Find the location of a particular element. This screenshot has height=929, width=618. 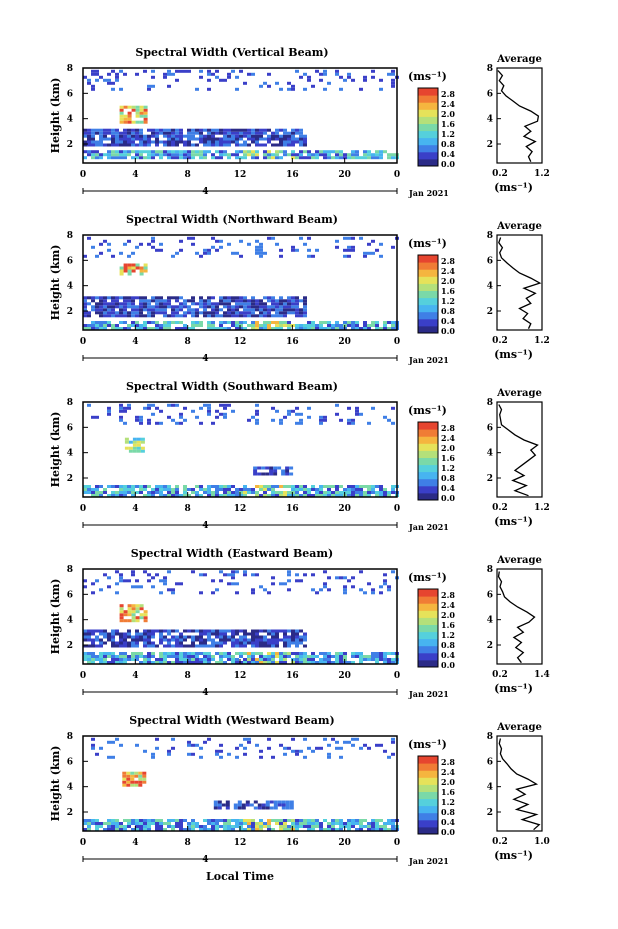

colorbar-swatch is located at coordinates (428, 468).